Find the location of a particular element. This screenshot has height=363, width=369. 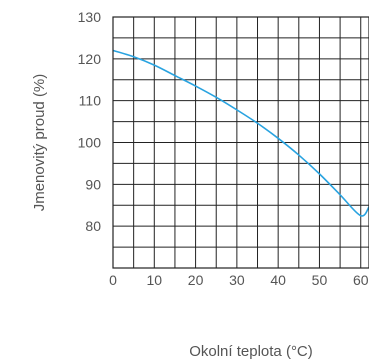

x-tick-label: 20 is located at coordinates (196, 280).